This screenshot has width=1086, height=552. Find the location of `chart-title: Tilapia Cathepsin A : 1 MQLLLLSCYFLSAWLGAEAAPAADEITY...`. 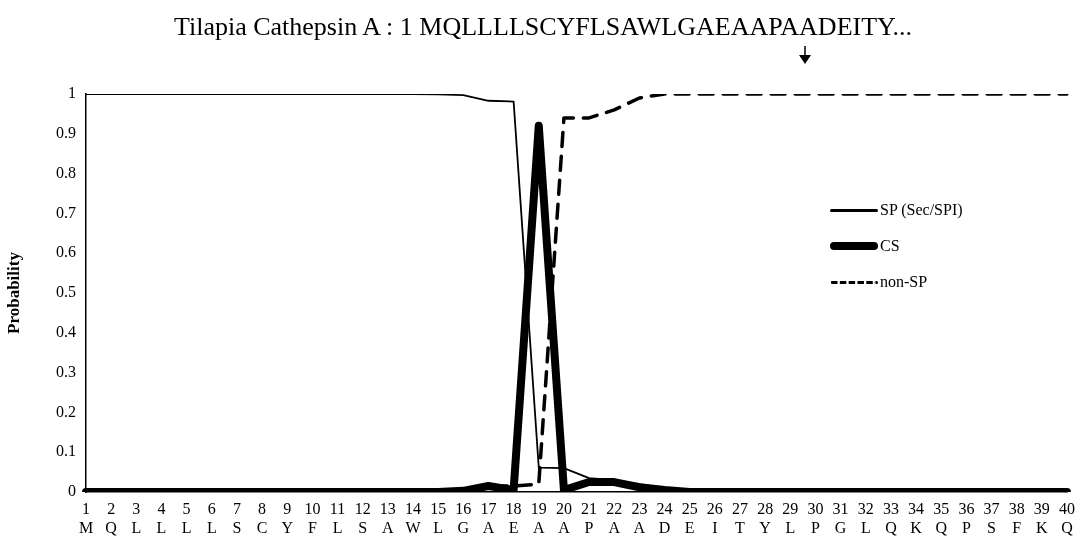

chart-title: Tilapia Cathepsin A : 1 MQLLLLSCYFLSAWLGAEAAPAADEITY... is located at coordinates (543, 27).